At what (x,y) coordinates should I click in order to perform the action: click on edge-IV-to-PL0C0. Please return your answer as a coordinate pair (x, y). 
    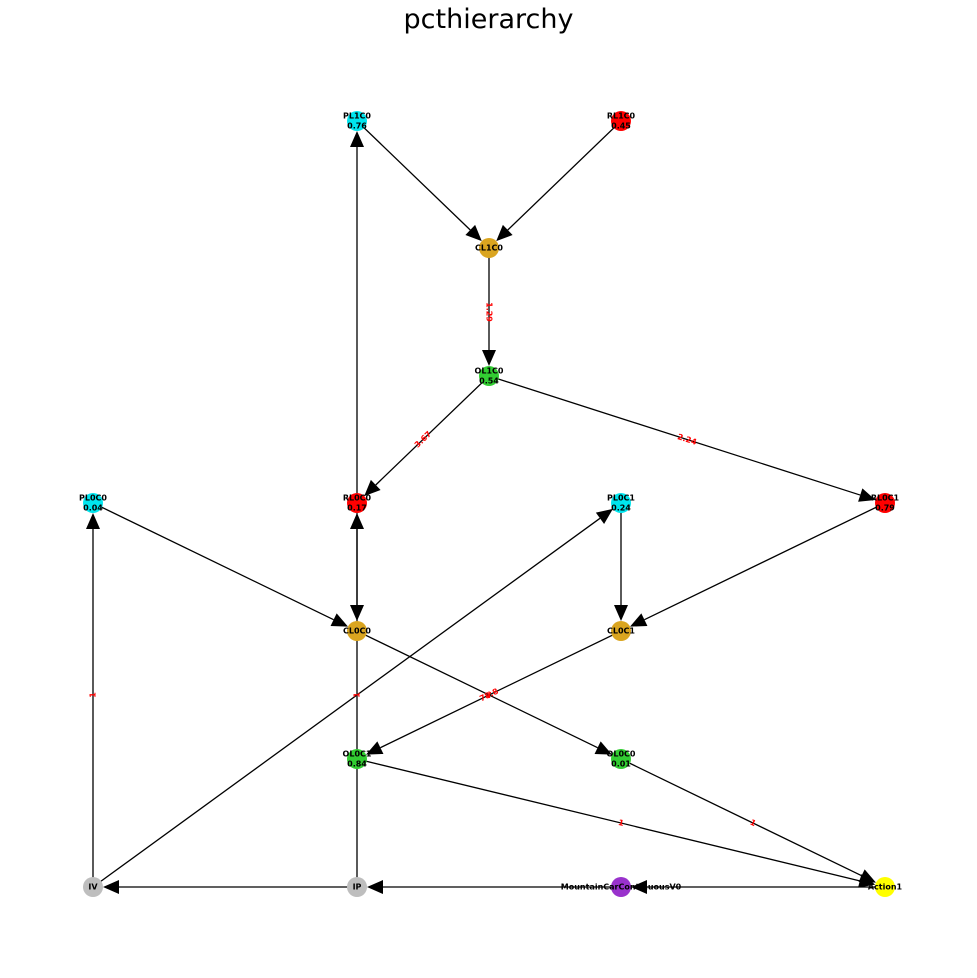
    Looking at the image, I should click on (93, 700).